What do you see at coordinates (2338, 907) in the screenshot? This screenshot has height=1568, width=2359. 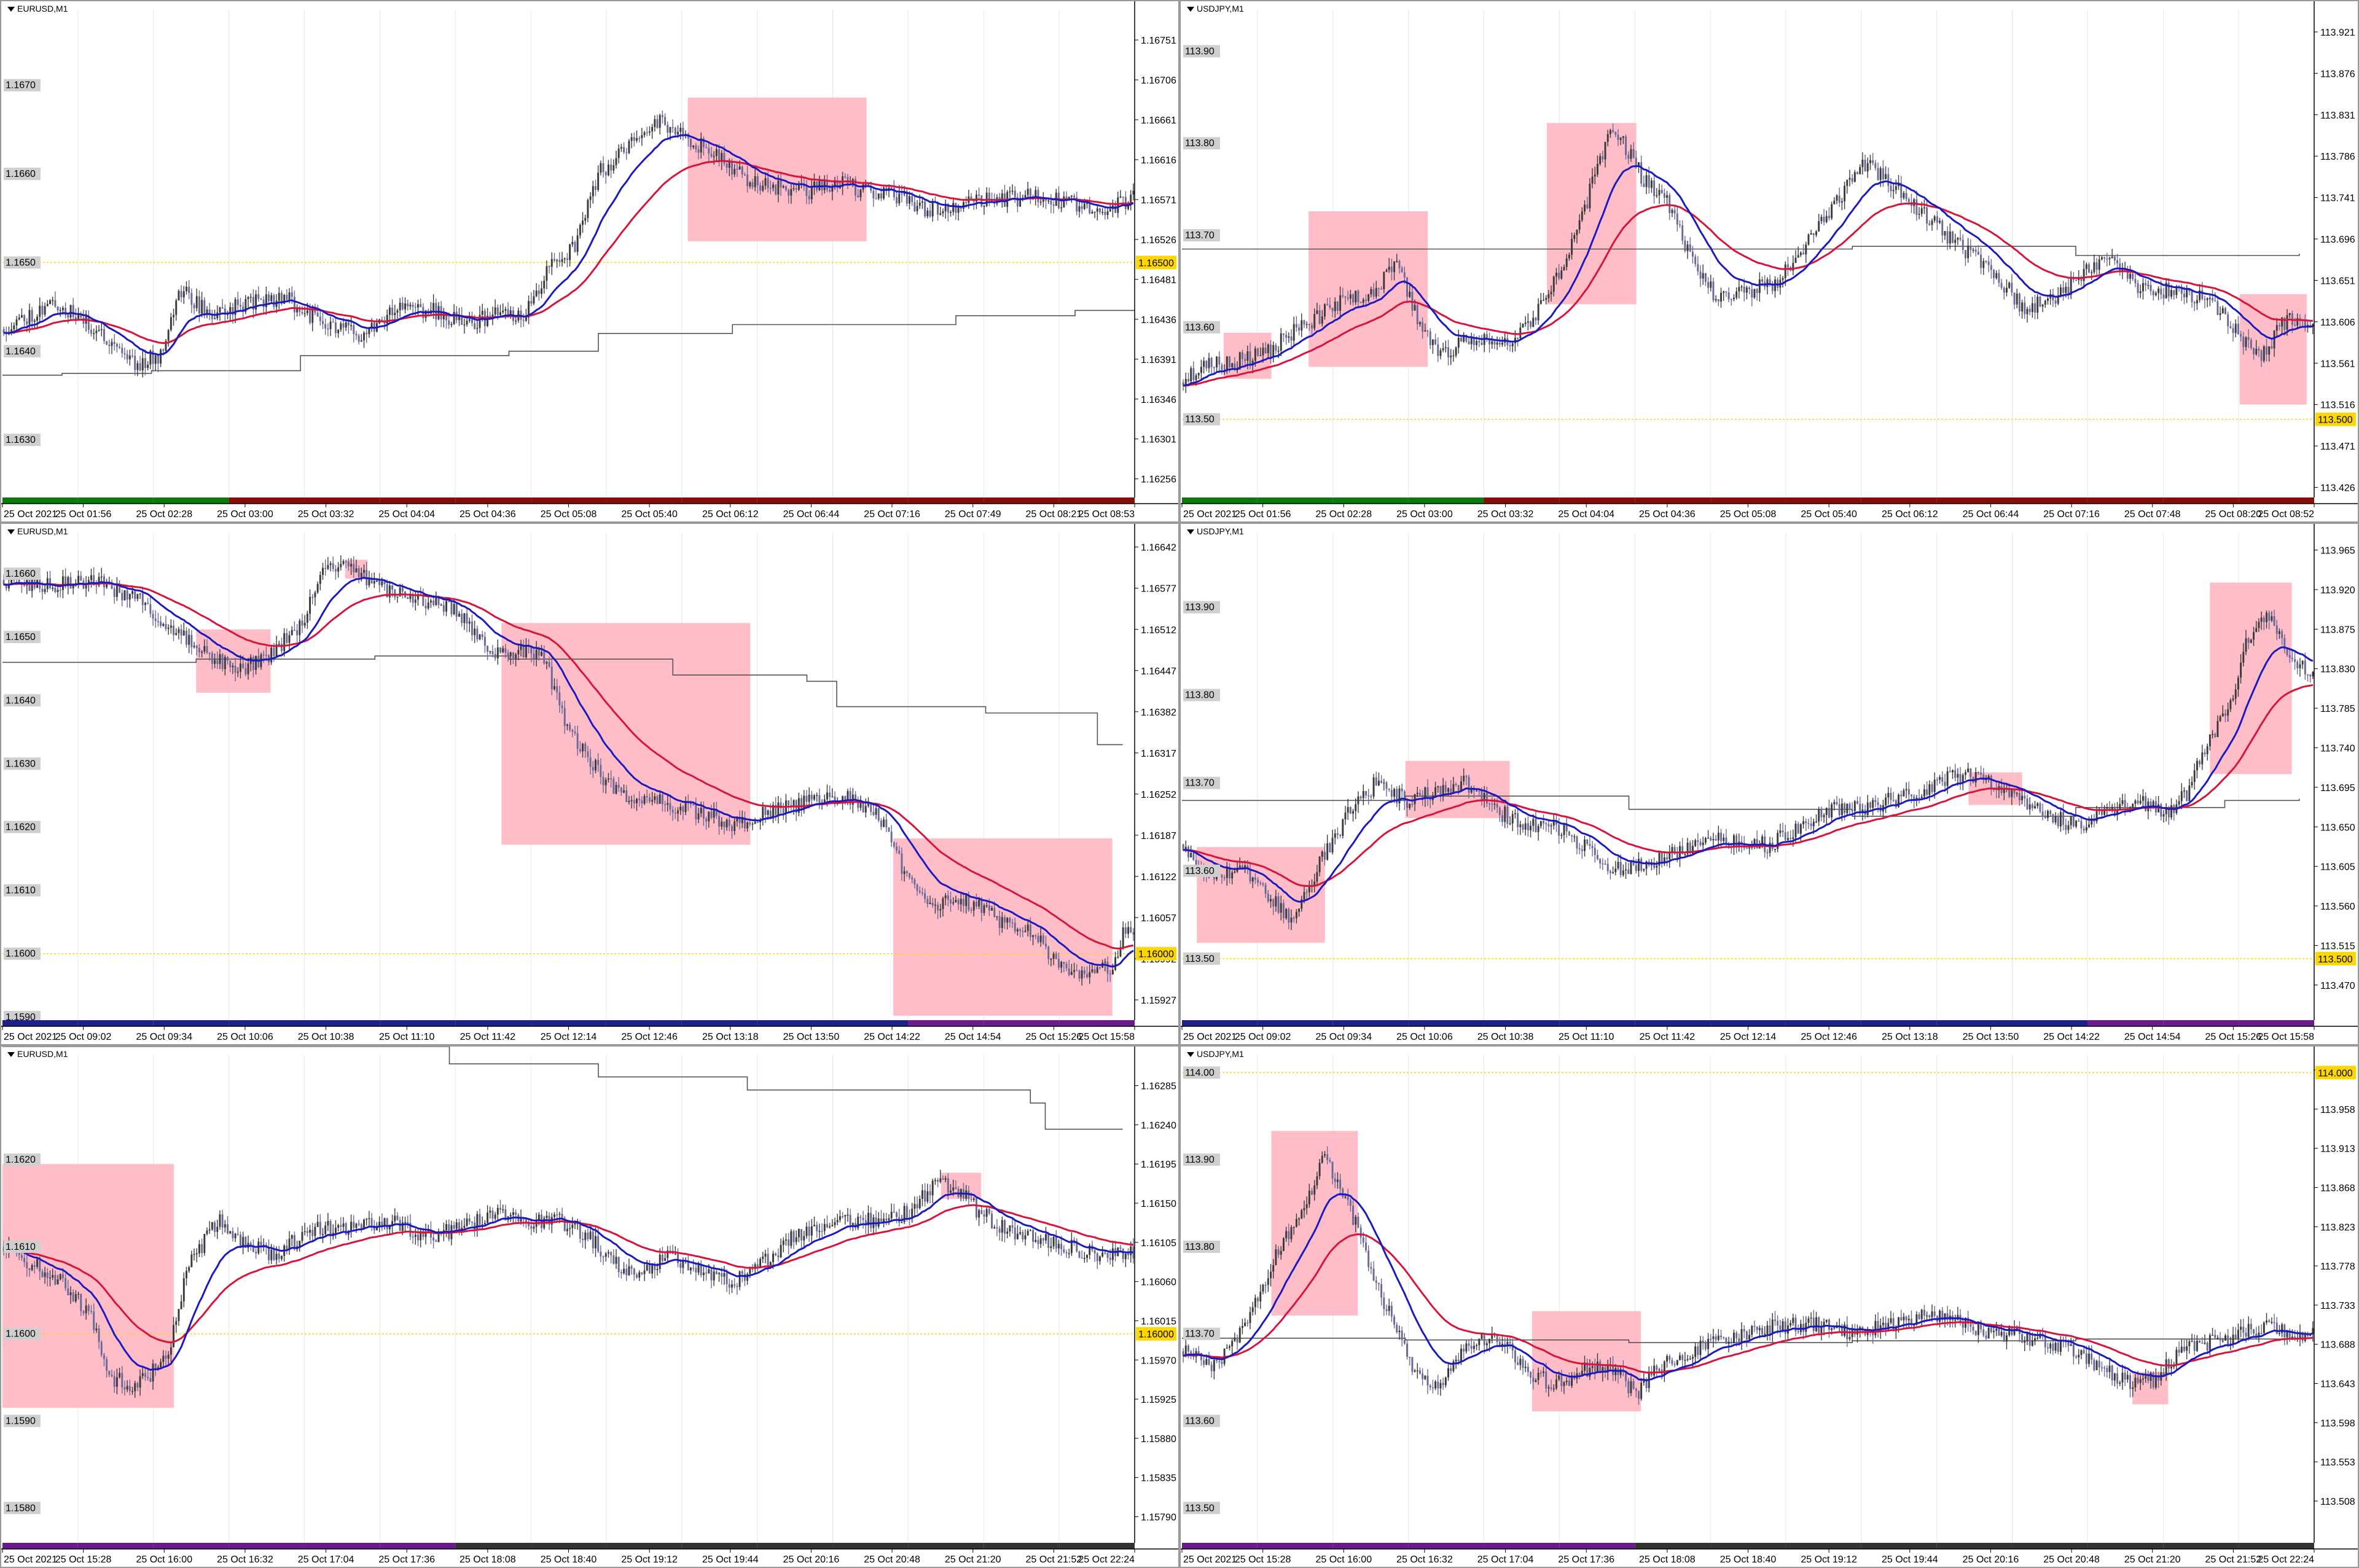 I see `y-tick-label: 113.560` at bounding box center [2338, 907].